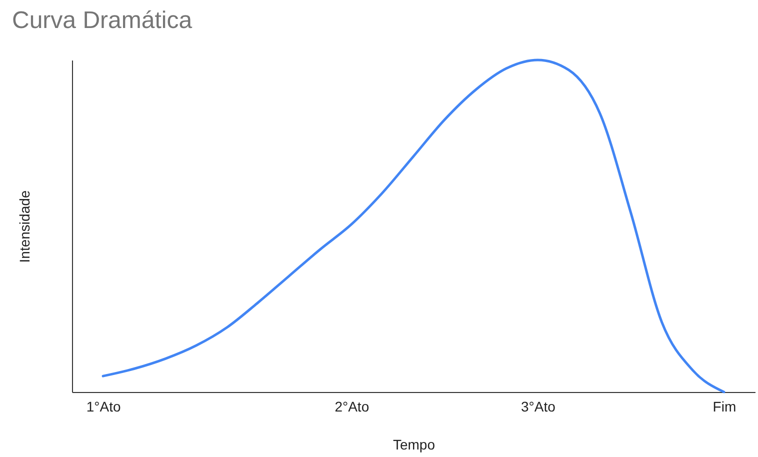 The height and width of the screenshot is (457, 758). I want to click on x-tick-label: 2°Ato, so click(352, 406).